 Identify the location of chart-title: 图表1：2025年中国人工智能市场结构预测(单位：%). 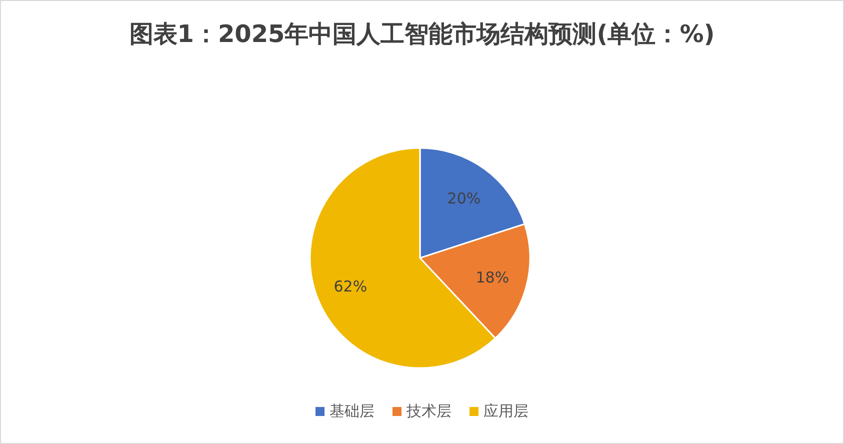
(422, 34).